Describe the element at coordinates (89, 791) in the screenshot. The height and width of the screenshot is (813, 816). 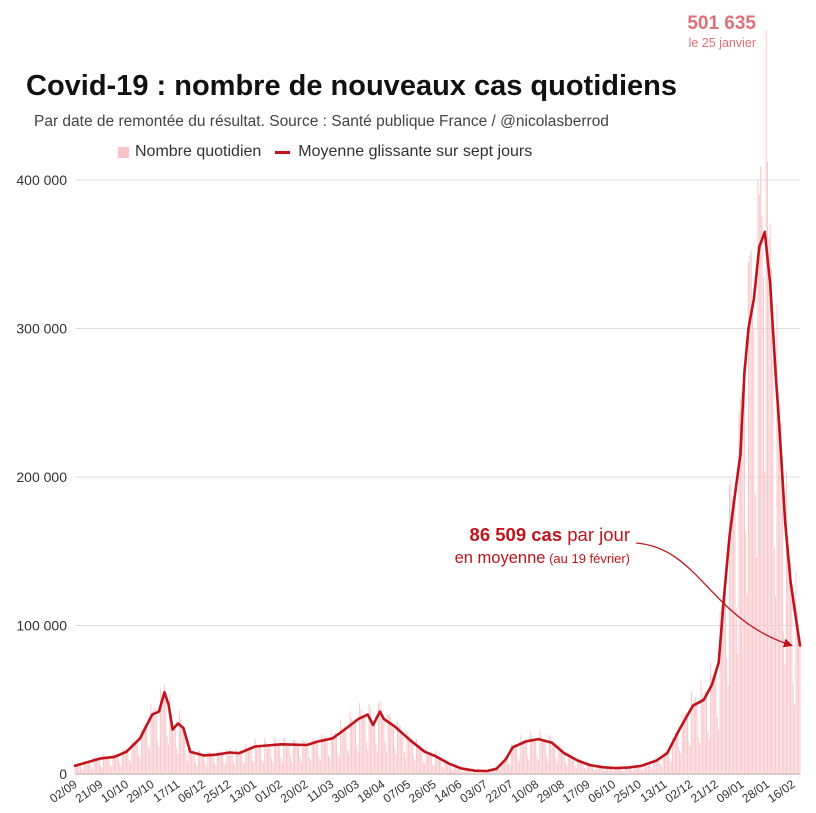
I see `x-tick-label: 21/09` at that location.